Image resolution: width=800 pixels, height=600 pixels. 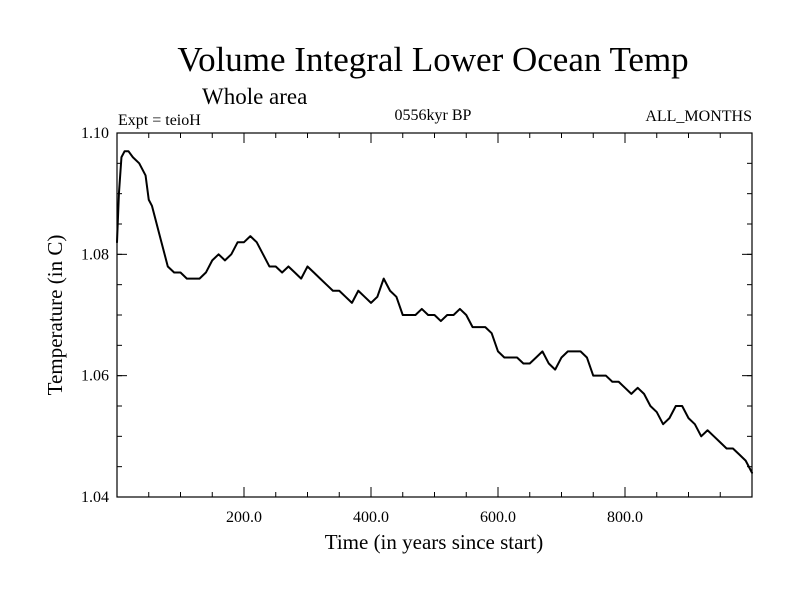 I want to click on months-label: ALL_MONTHS, so click(x=698, y=116).